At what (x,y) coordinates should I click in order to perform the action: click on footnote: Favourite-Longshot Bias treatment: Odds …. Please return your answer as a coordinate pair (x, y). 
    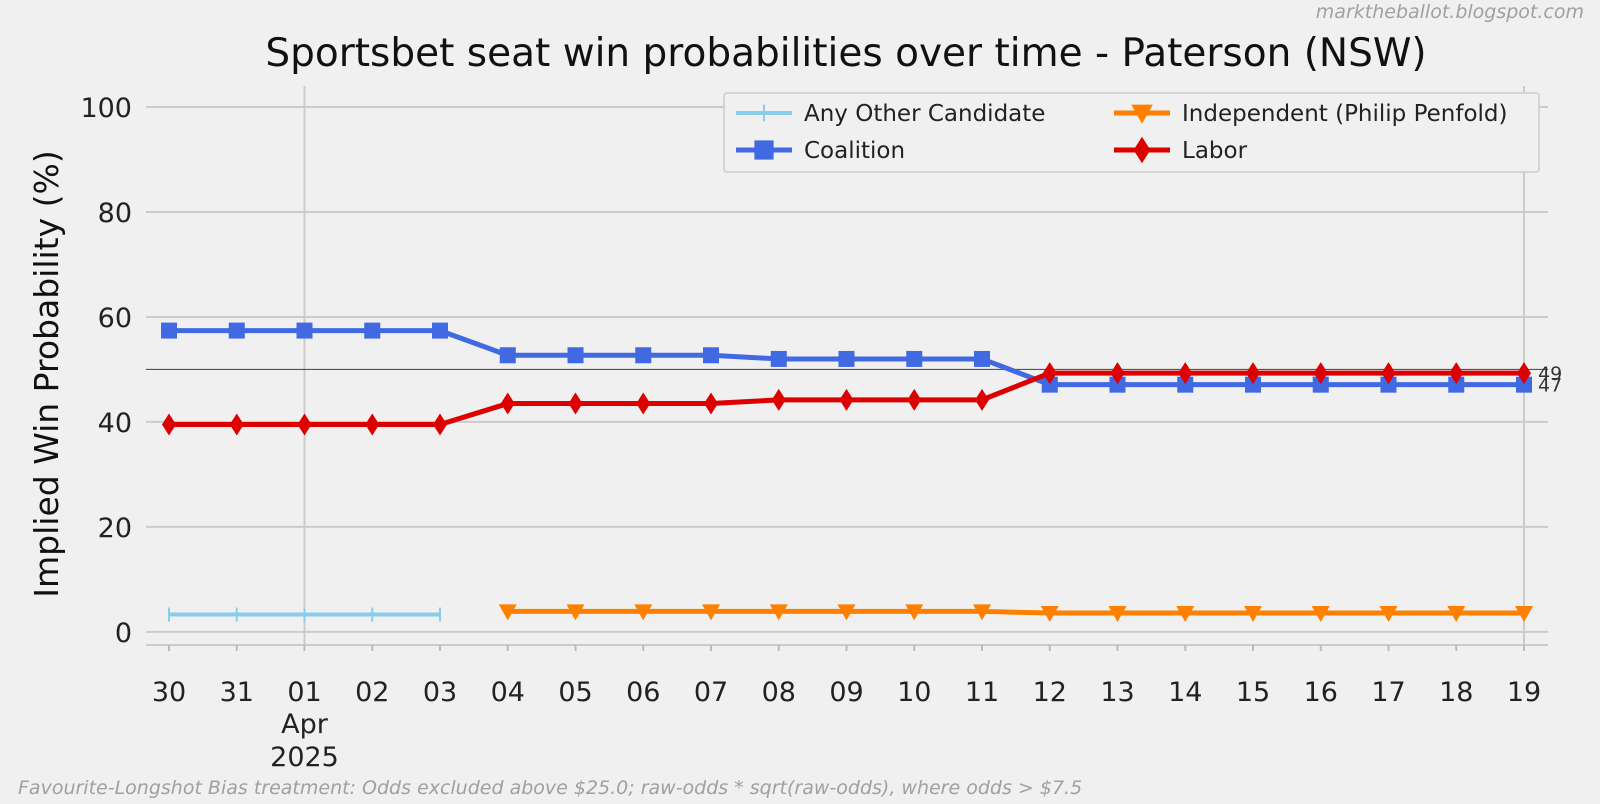
    Looking at the image, I should click on (550, 788).